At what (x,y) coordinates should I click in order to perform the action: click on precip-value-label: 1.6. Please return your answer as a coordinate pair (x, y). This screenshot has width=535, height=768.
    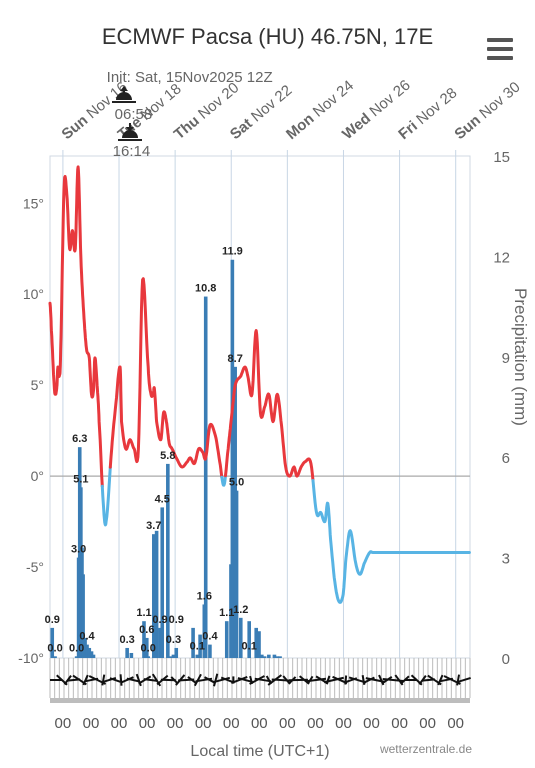
    Looking at the image, I should click on (204, 596).